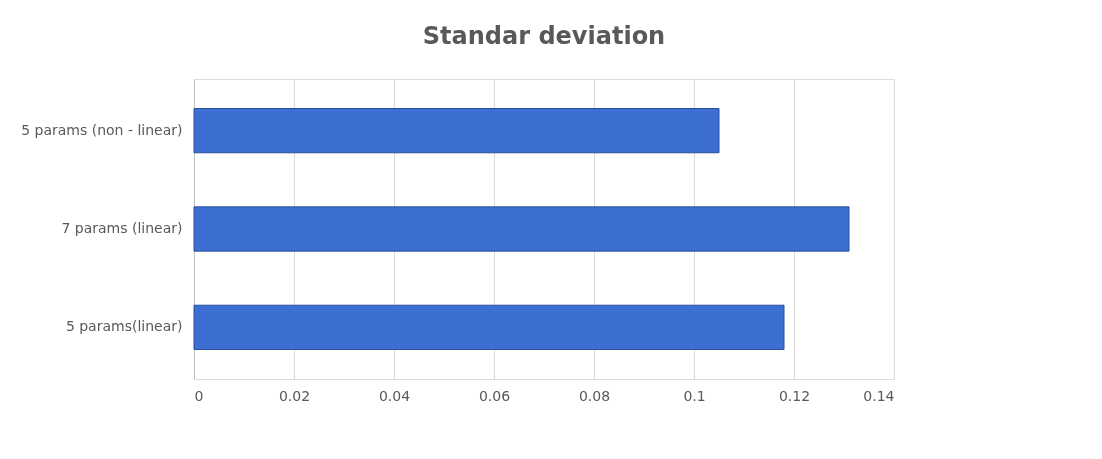 Image resolution: width=1102 pixels, height=459 pixels. I want to click on x-tick-label: 0, so click(199, 395).